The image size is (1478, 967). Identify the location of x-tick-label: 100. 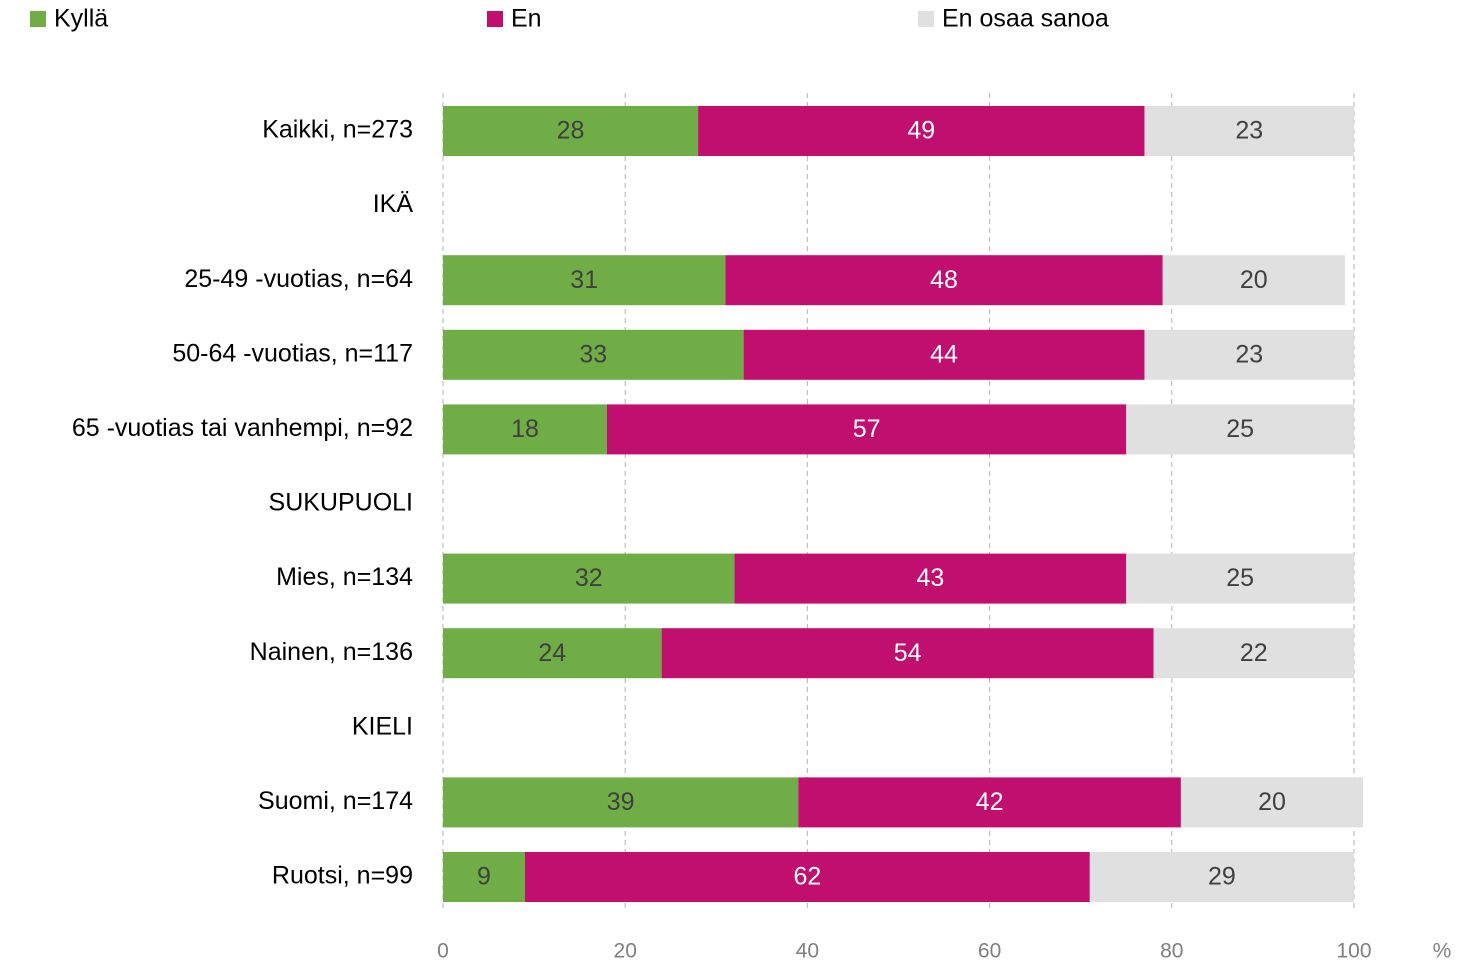
(1353, 951).